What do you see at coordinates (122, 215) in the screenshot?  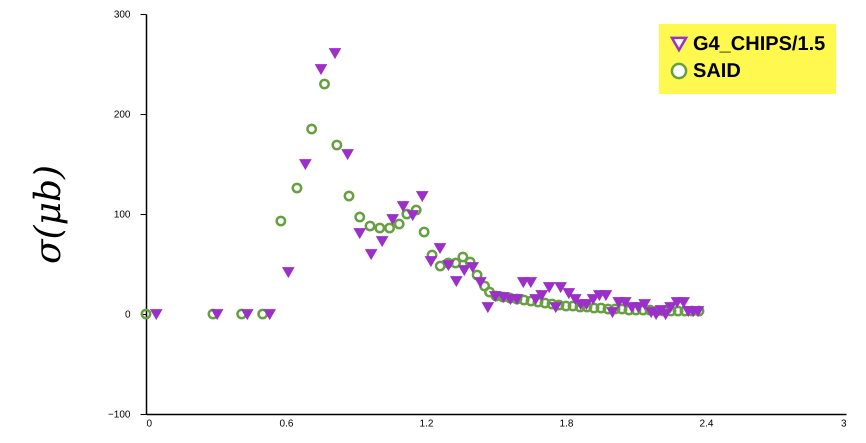 I see `y-tick-label: 100` at bounding box center [122, 215].